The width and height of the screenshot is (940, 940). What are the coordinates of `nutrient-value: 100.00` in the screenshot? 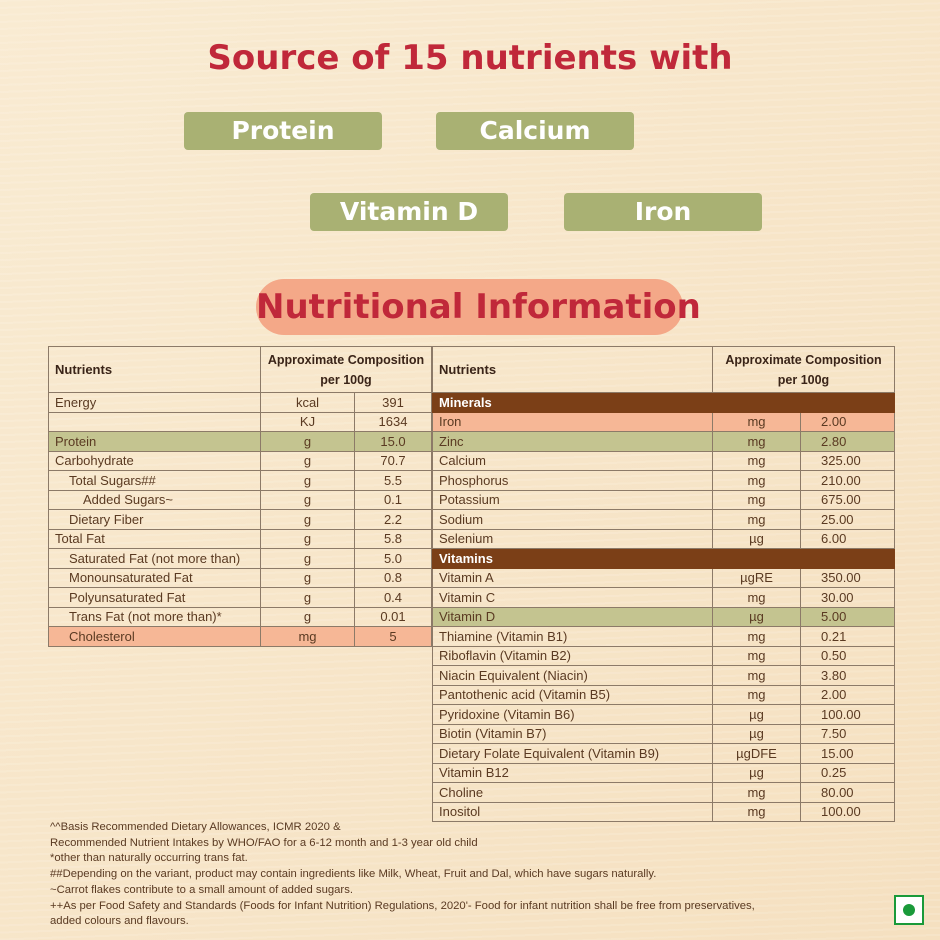 It's located at (847, 811).